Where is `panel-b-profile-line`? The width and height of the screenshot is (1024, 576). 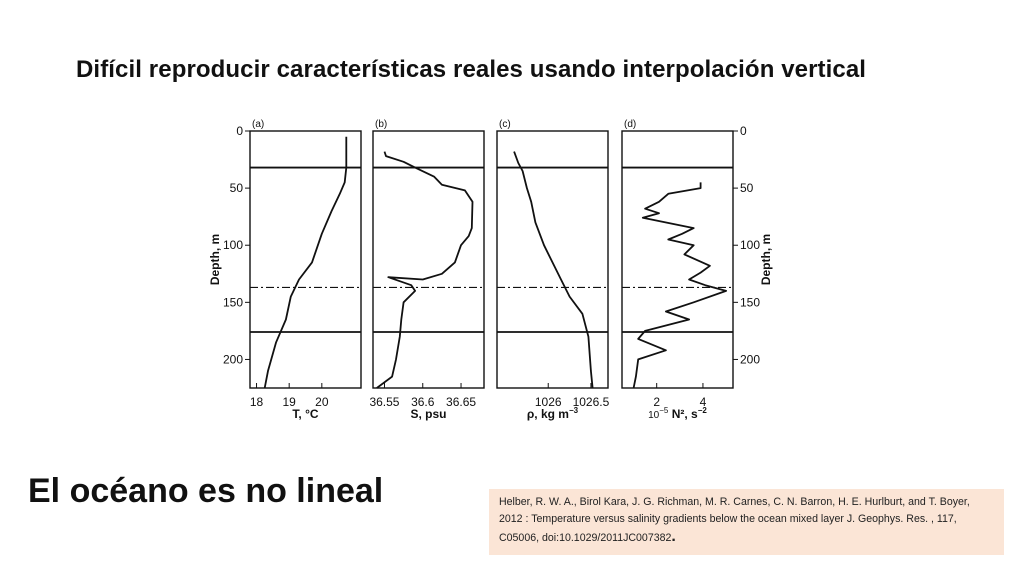
panel-b-profile-line is located at coordinates (425, 270).